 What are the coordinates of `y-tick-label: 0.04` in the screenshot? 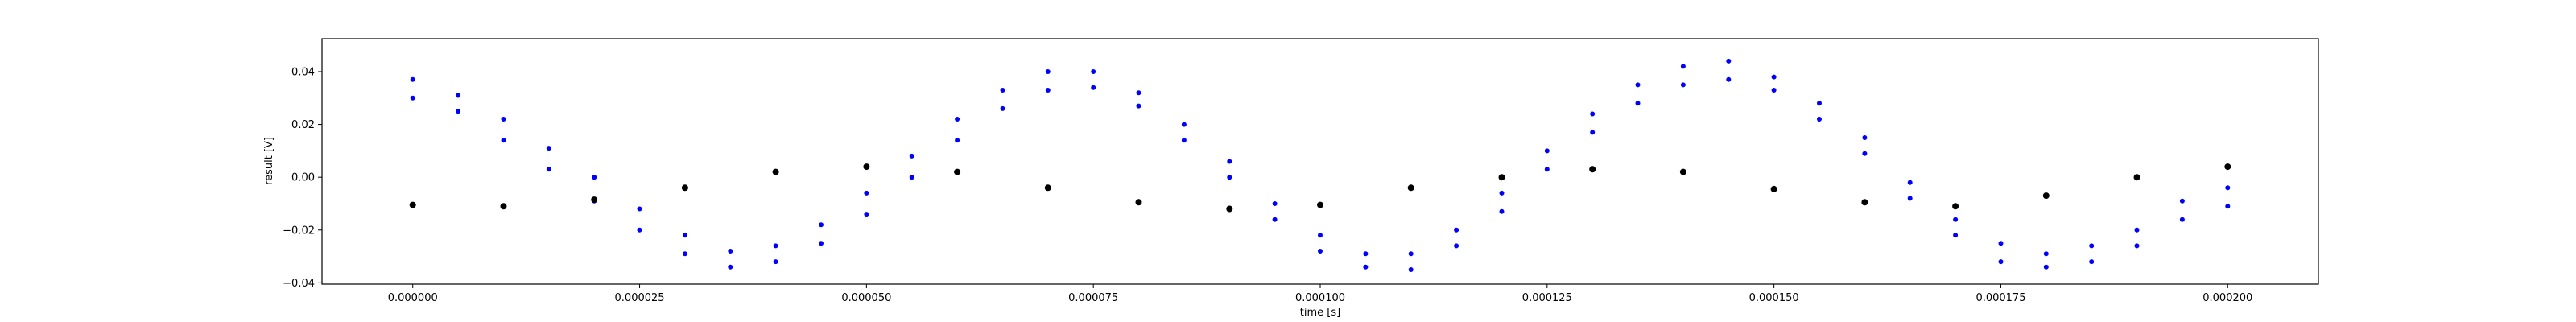 It's located at (303, 72).